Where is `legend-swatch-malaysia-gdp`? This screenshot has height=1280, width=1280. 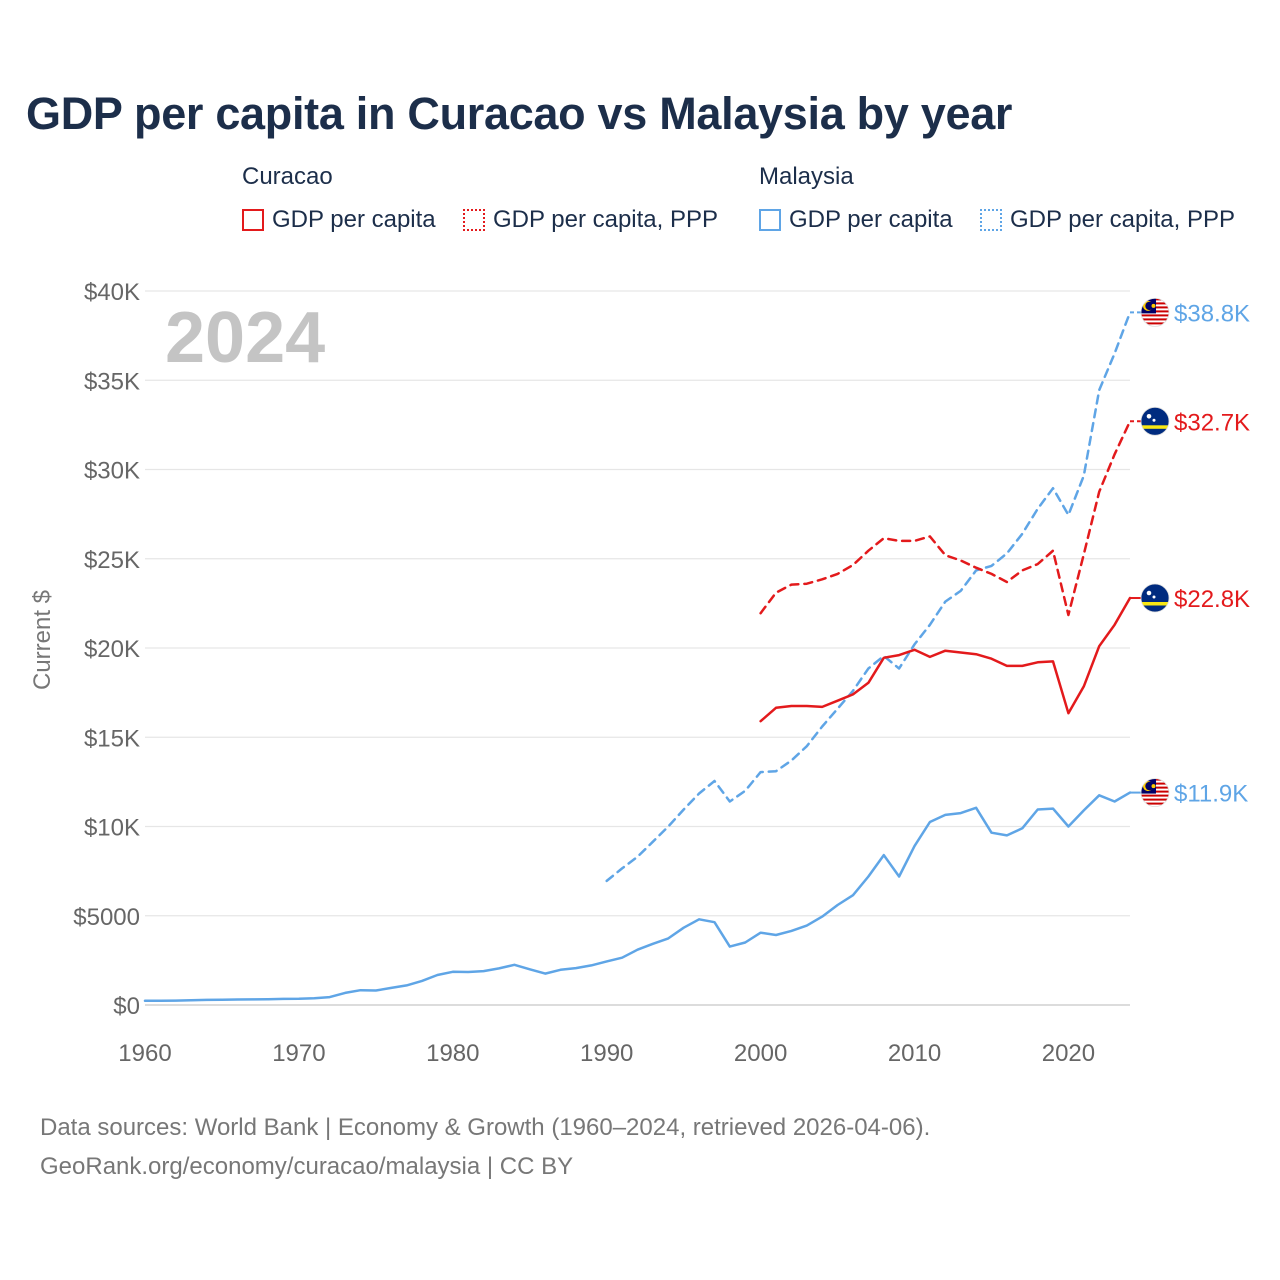 legend-swatch-malaysia-gdp is located at coordinates (770, 220).